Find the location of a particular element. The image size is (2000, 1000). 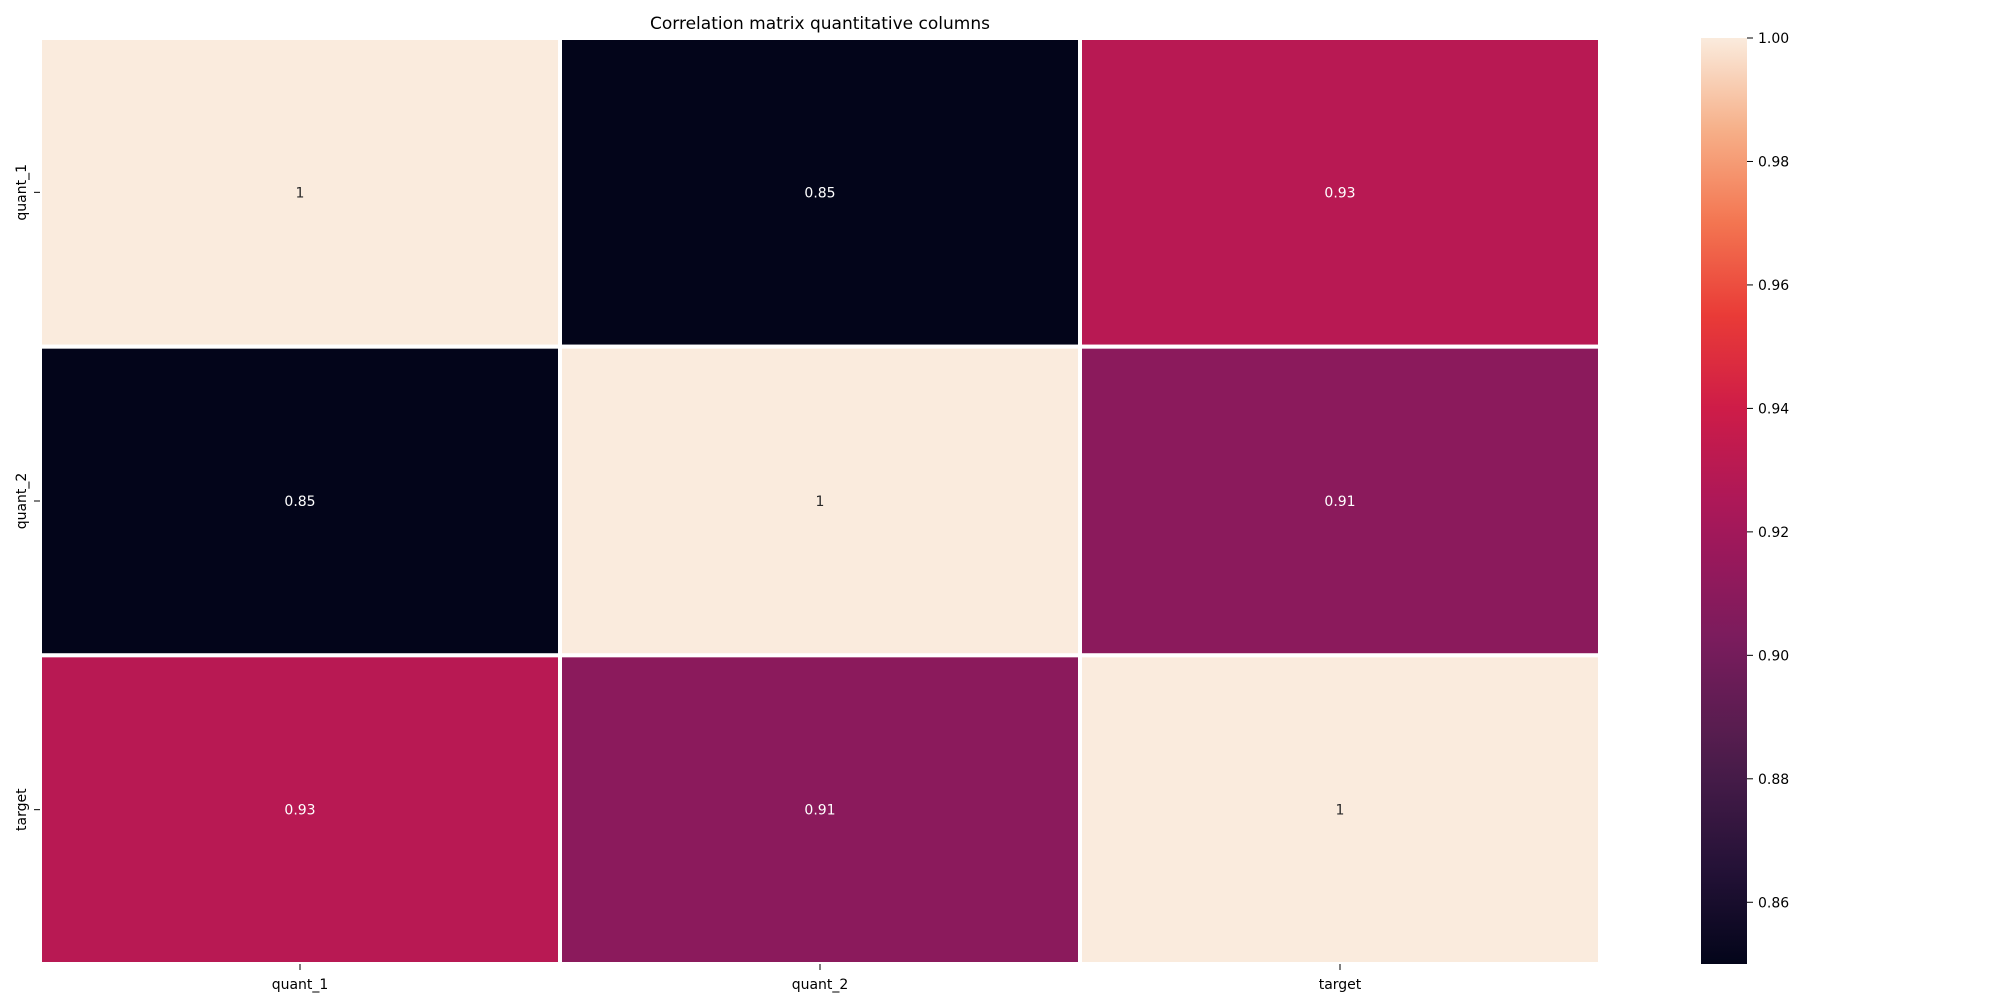

colorbar-tick-label: 0.98 is located at coordinates (1773, 162).